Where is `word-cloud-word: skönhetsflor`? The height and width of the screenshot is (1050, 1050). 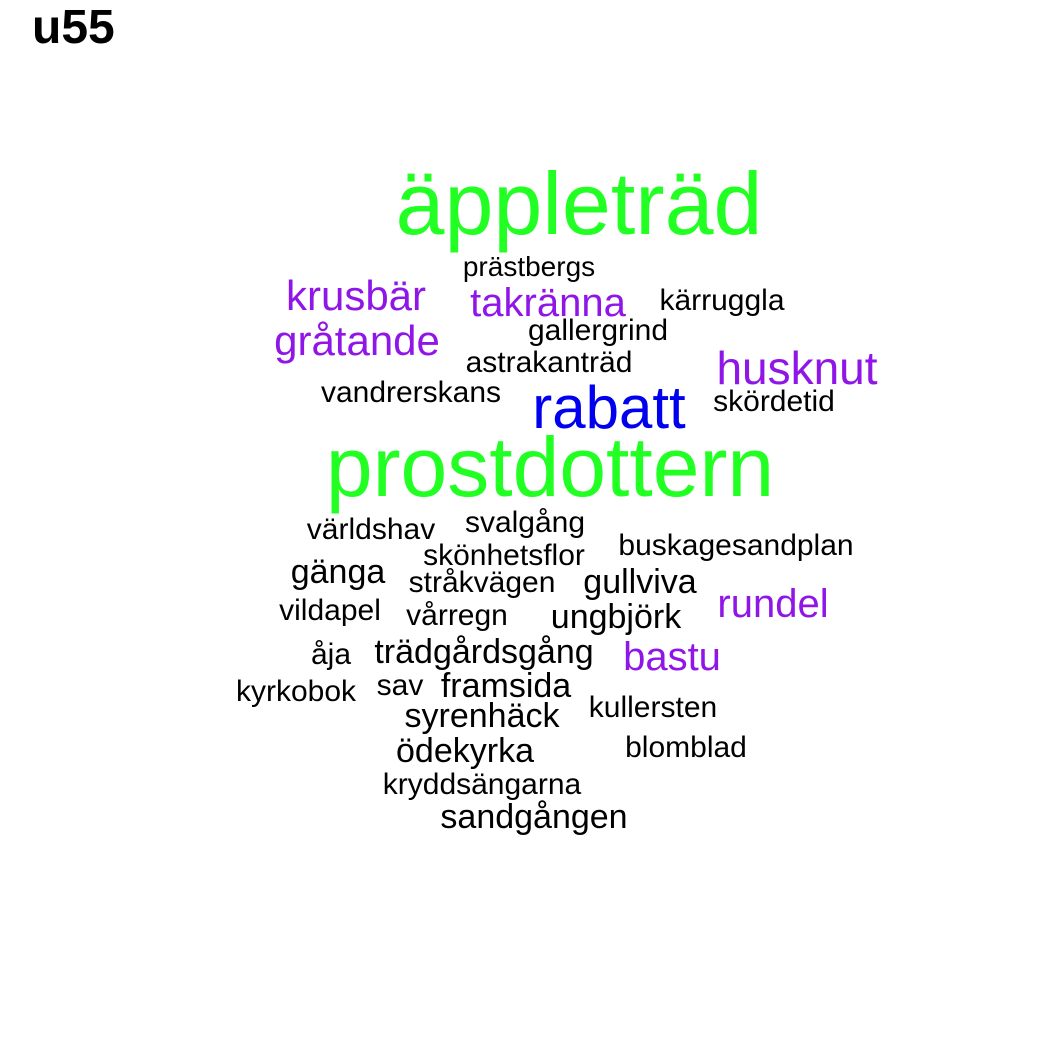 word-cloud-word: skönhetsflor is located at coordinates (504, 555).